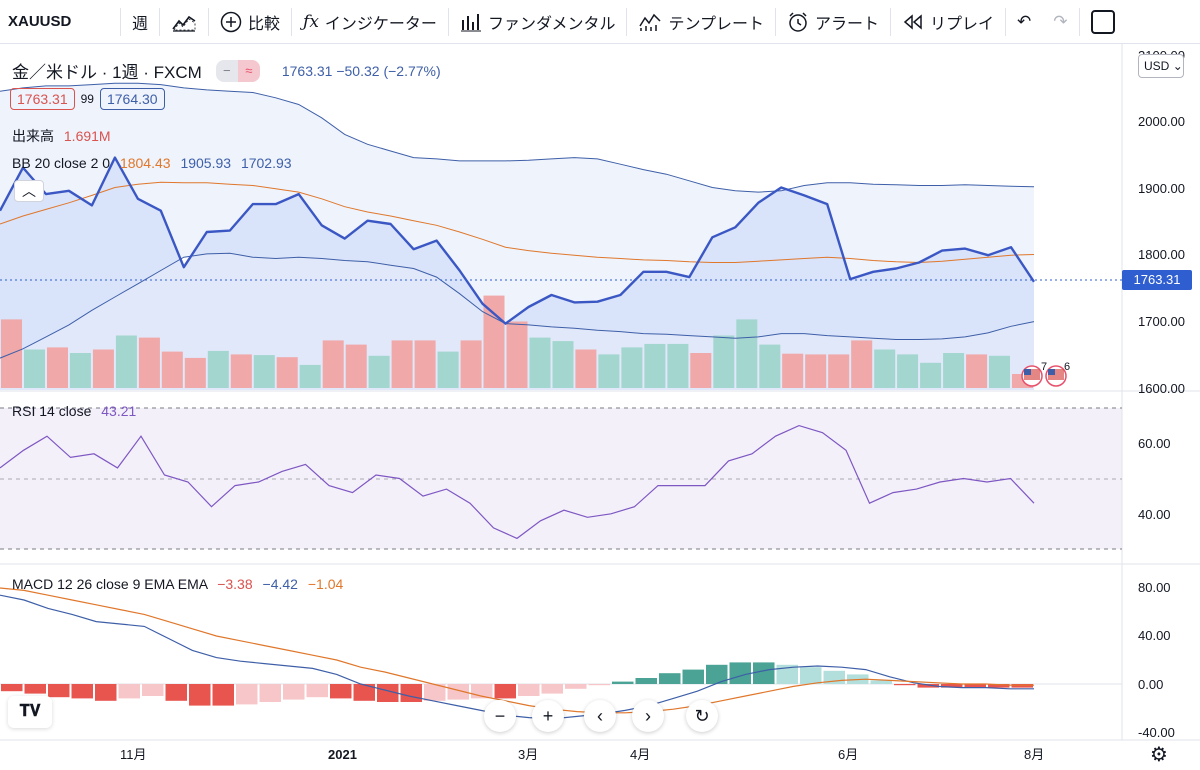 Image resolution: width=1200 pixels, height=770 pixels. What do you see at coordinates (962, 24) in the screenshot?
I see `replay-label: リプレイ` at bounding box center [962, 24].